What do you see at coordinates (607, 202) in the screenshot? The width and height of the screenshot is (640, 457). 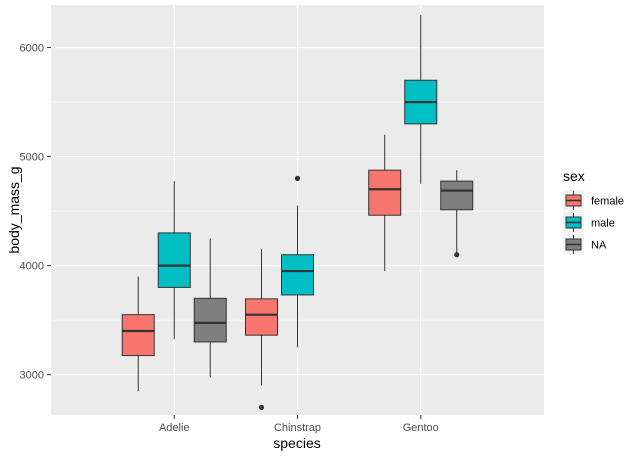 I see `legend-label-female: female` at bounding box center [607, 202].